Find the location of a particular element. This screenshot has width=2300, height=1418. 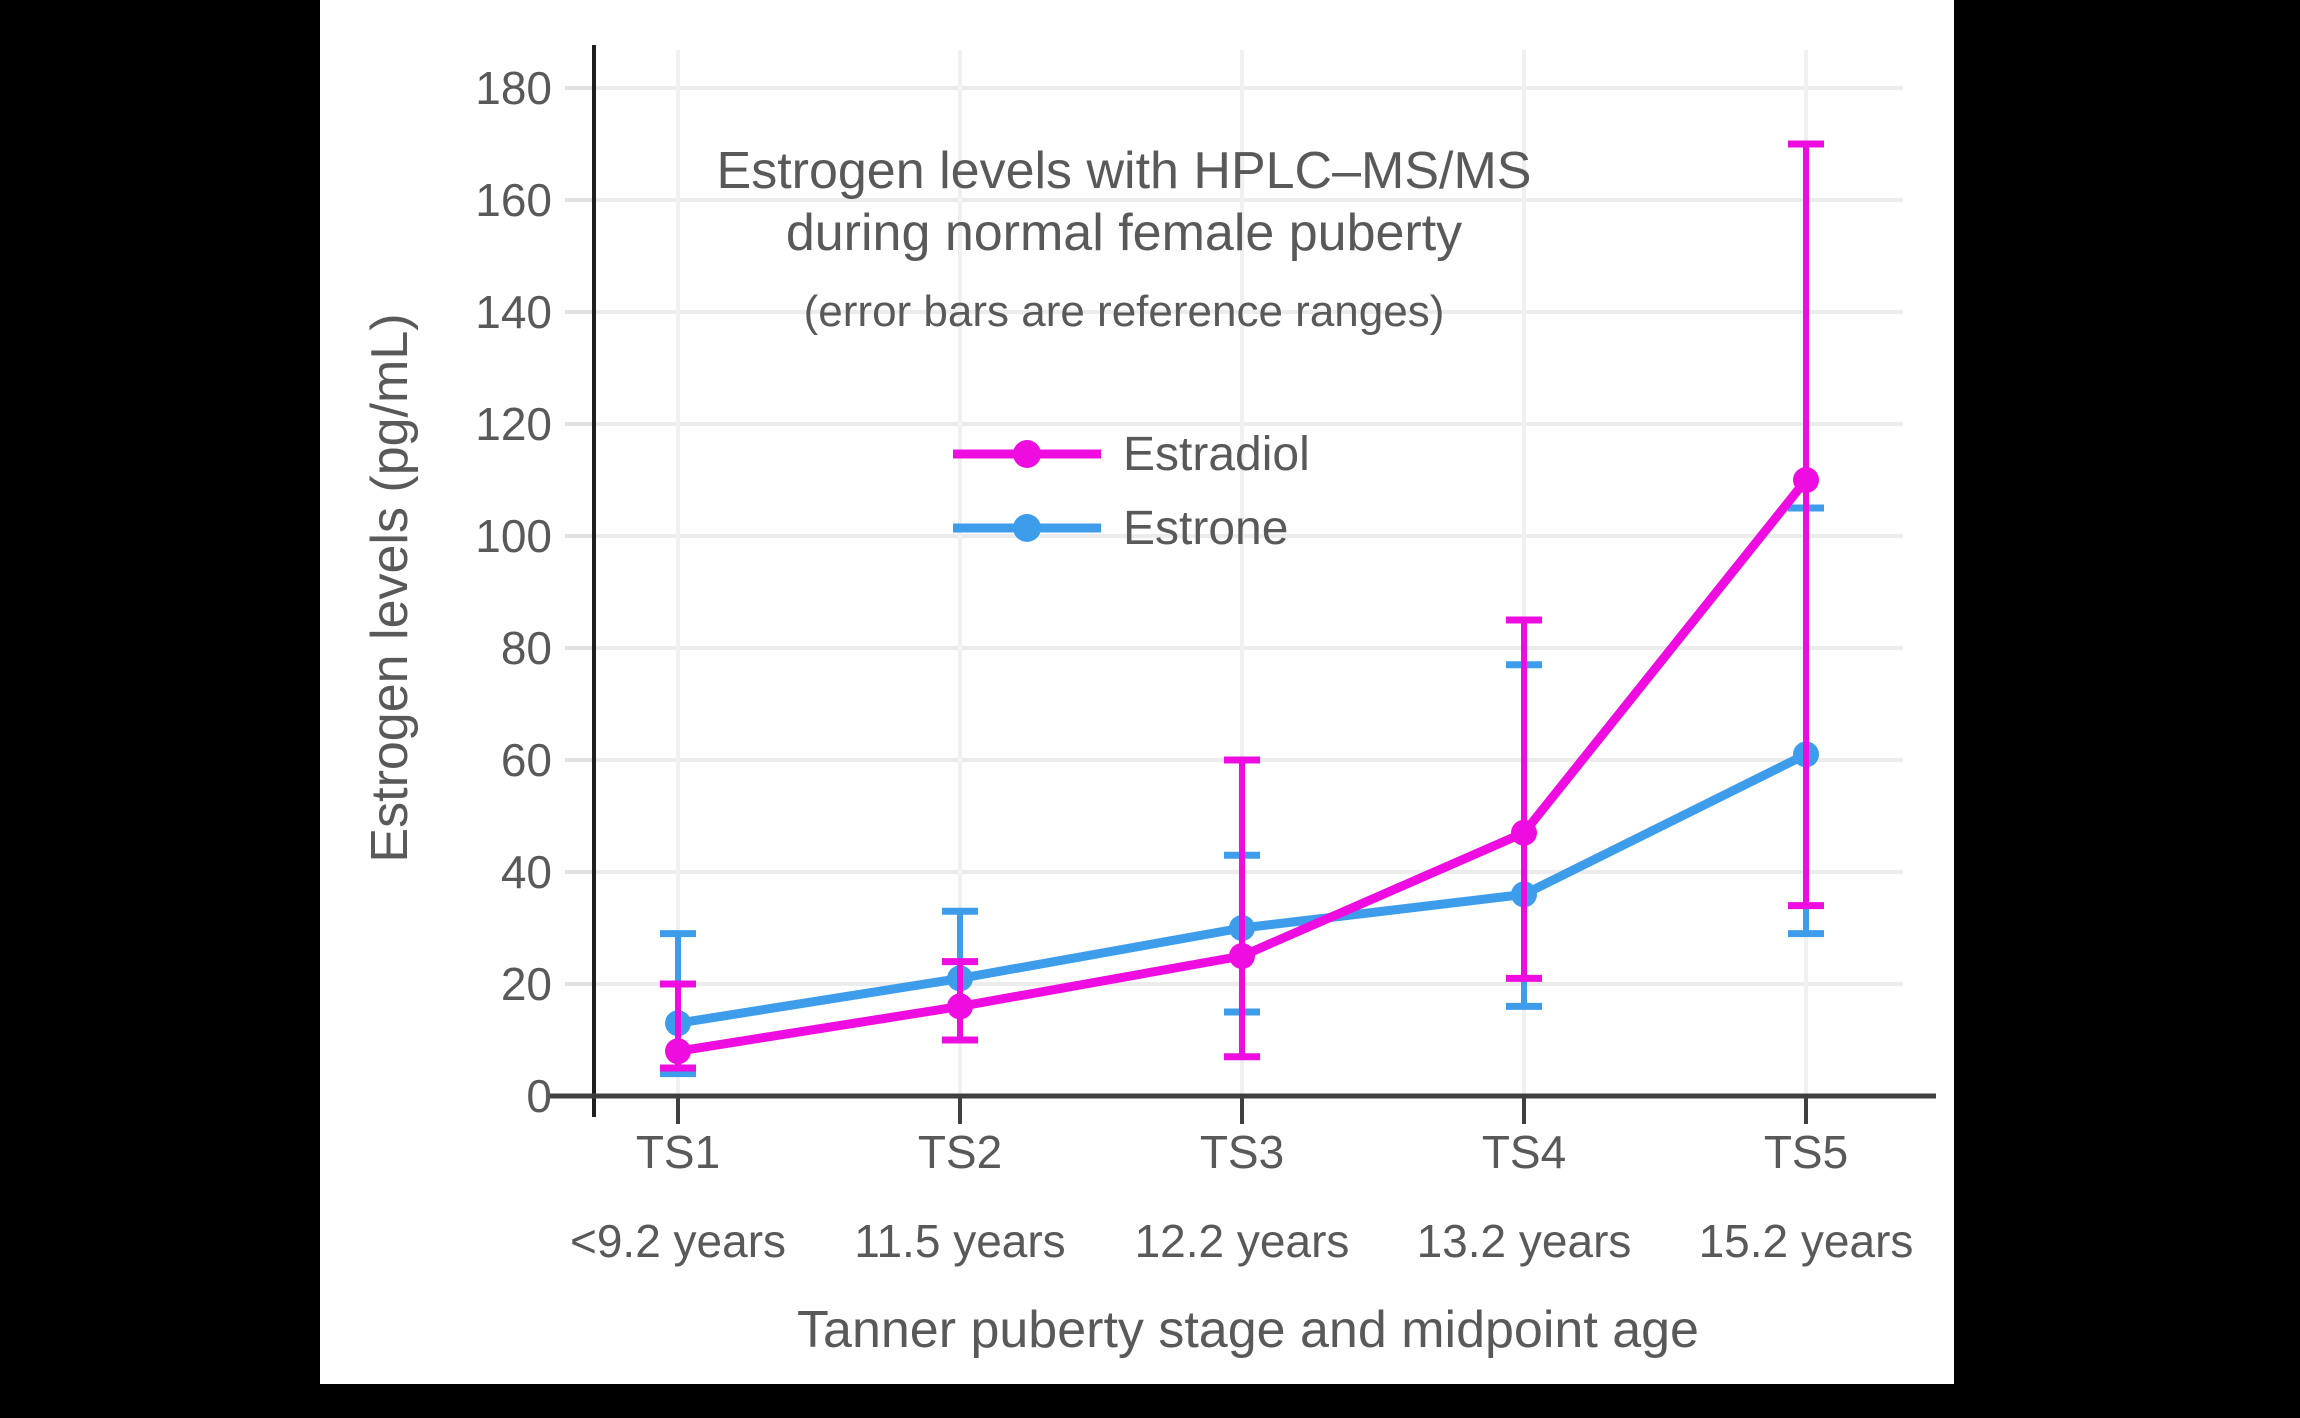

y-tick-label: 0 is located at coordinates (539, 1096).